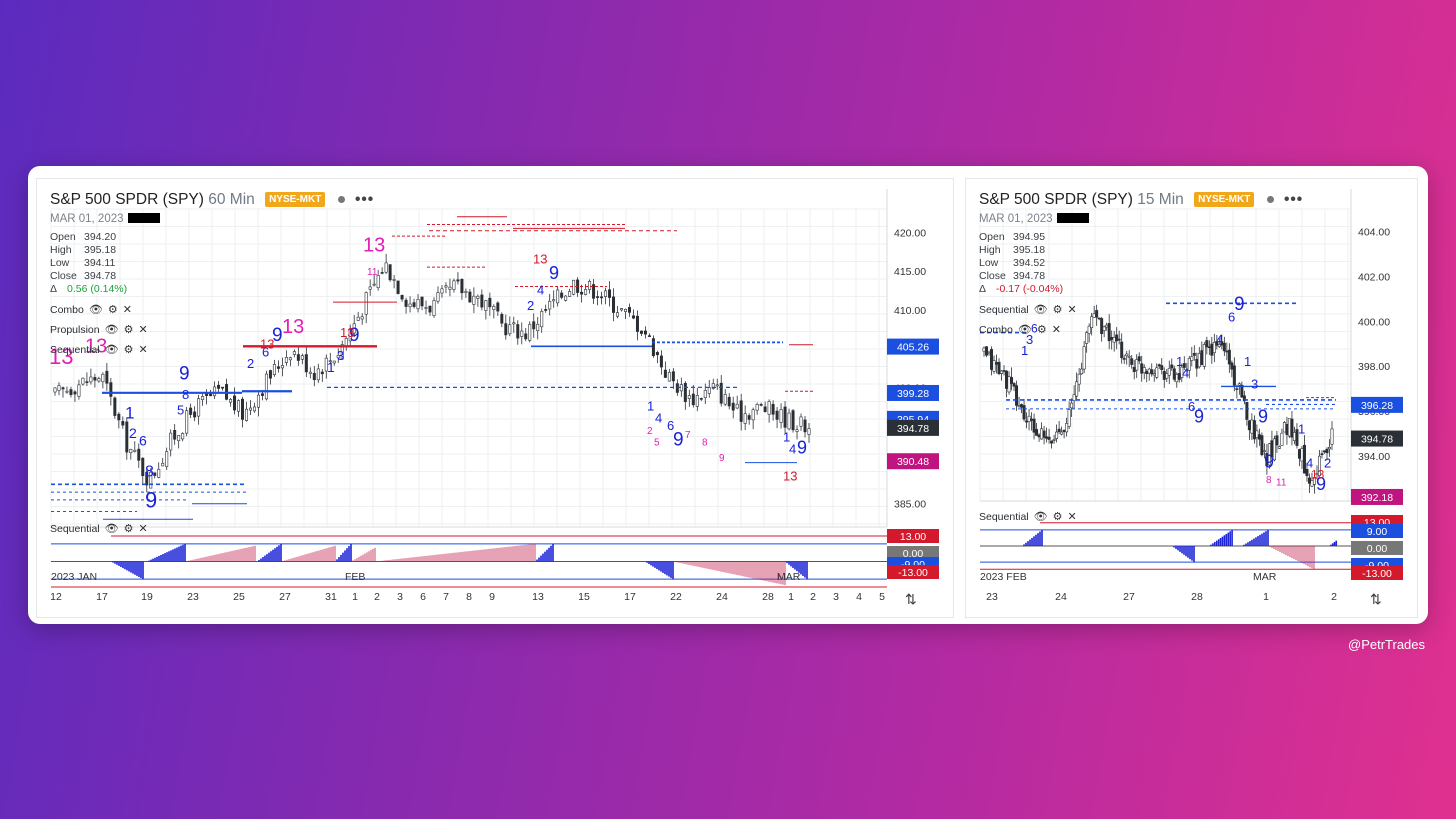 The width and height of the screenshot is (1456, 819). What do you see at coordinates (180, 410) in the screenshot?
I see `setup-count-label: 5` at bounding box center [180, 410].